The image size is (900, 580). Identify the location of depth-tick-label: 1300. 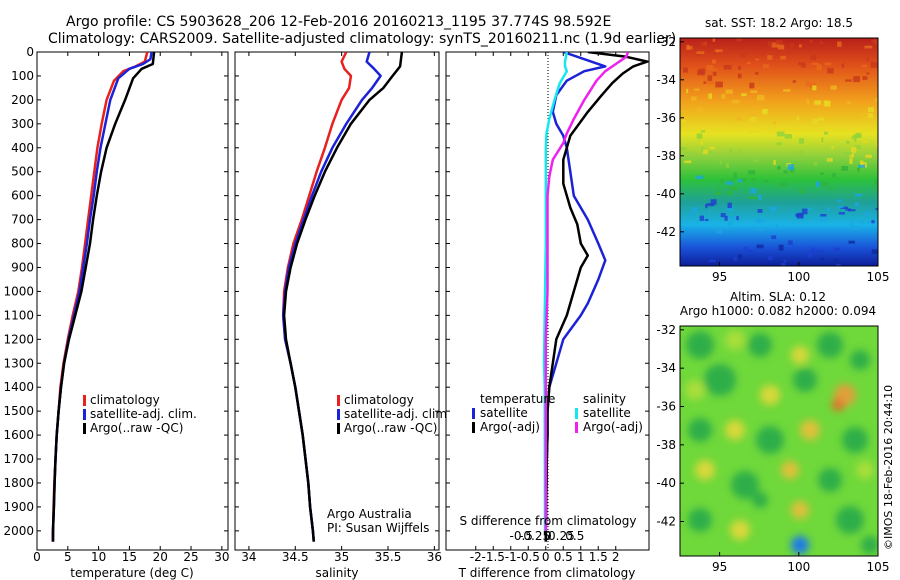
(18, 363).